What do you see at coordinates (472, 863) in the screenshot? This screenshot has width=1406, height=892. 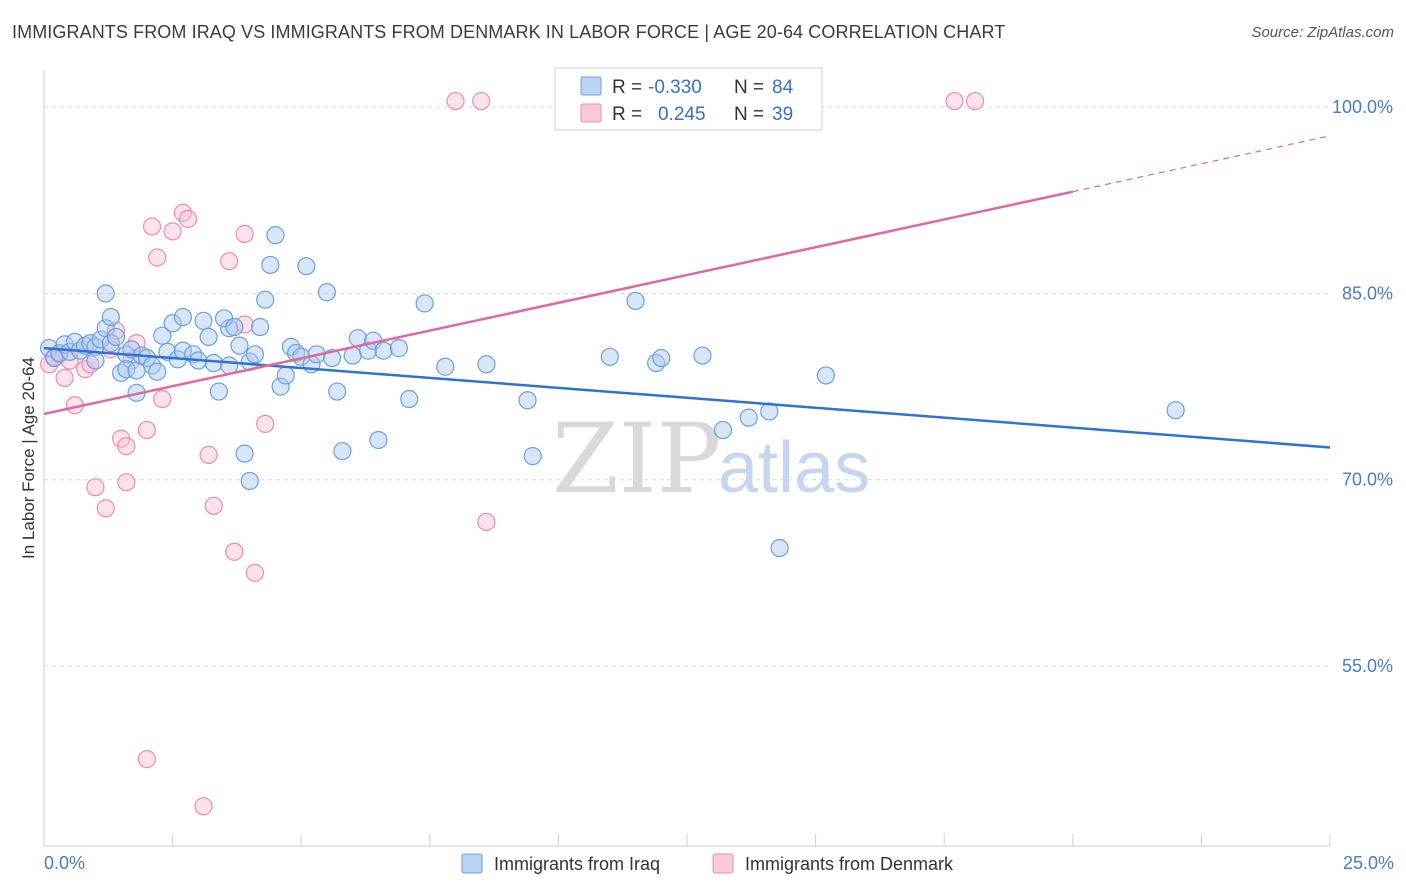 I see `series-legend-swatch-iraq` at bounding box center [472, 863].